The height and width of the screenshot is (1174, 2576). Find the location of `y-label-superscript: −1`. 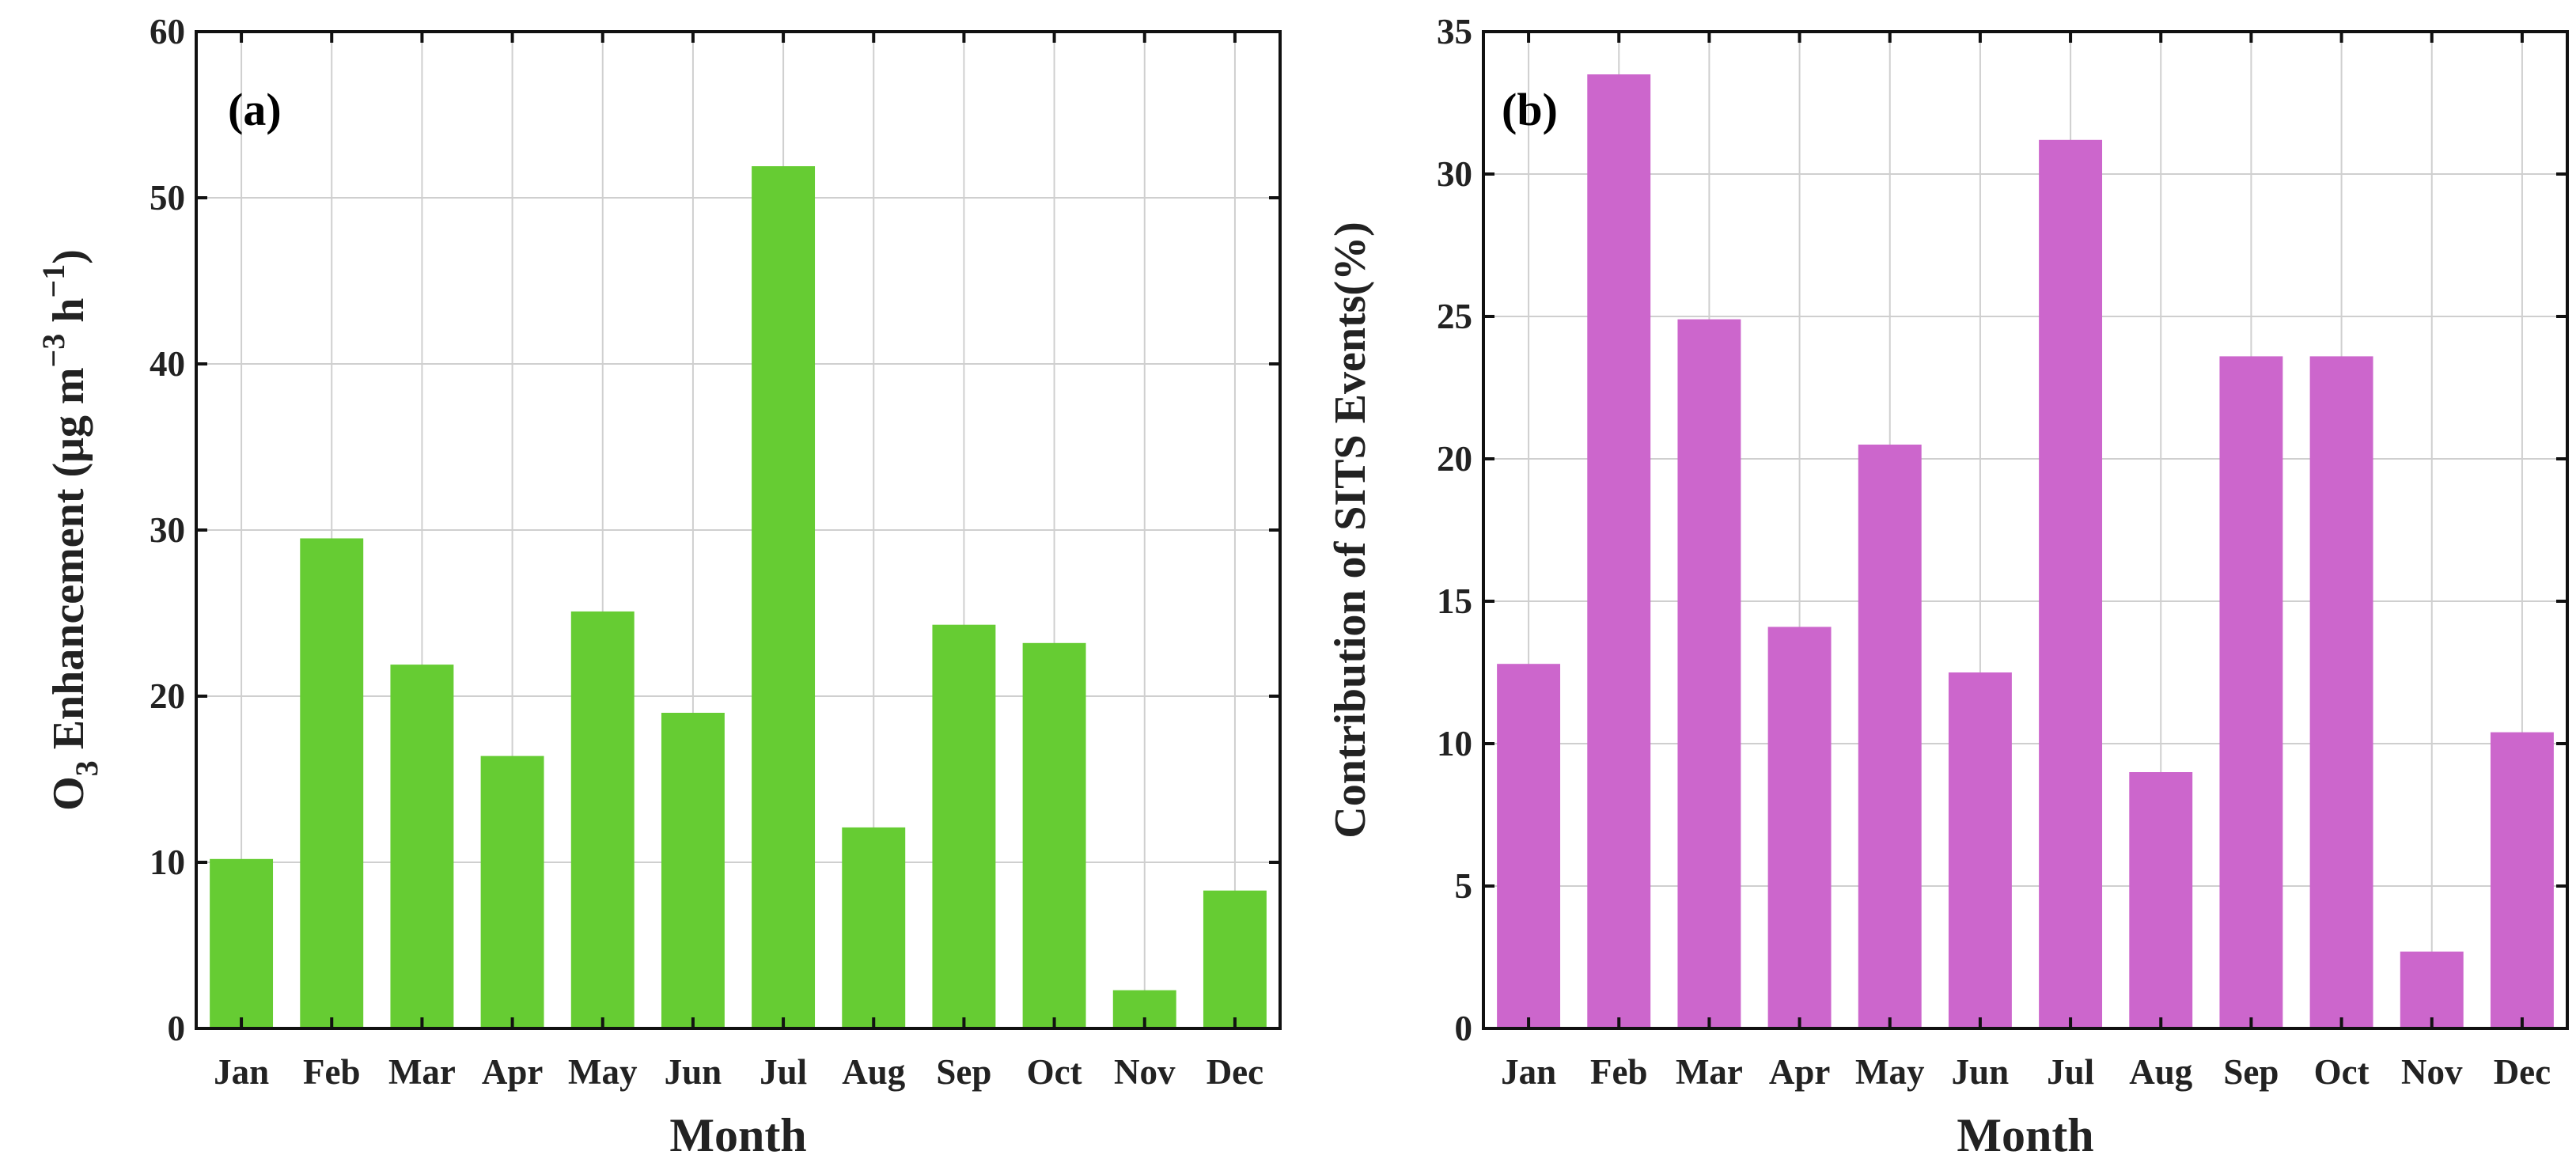

y-label-superscript: −1 is located at coordinates (53, 281).